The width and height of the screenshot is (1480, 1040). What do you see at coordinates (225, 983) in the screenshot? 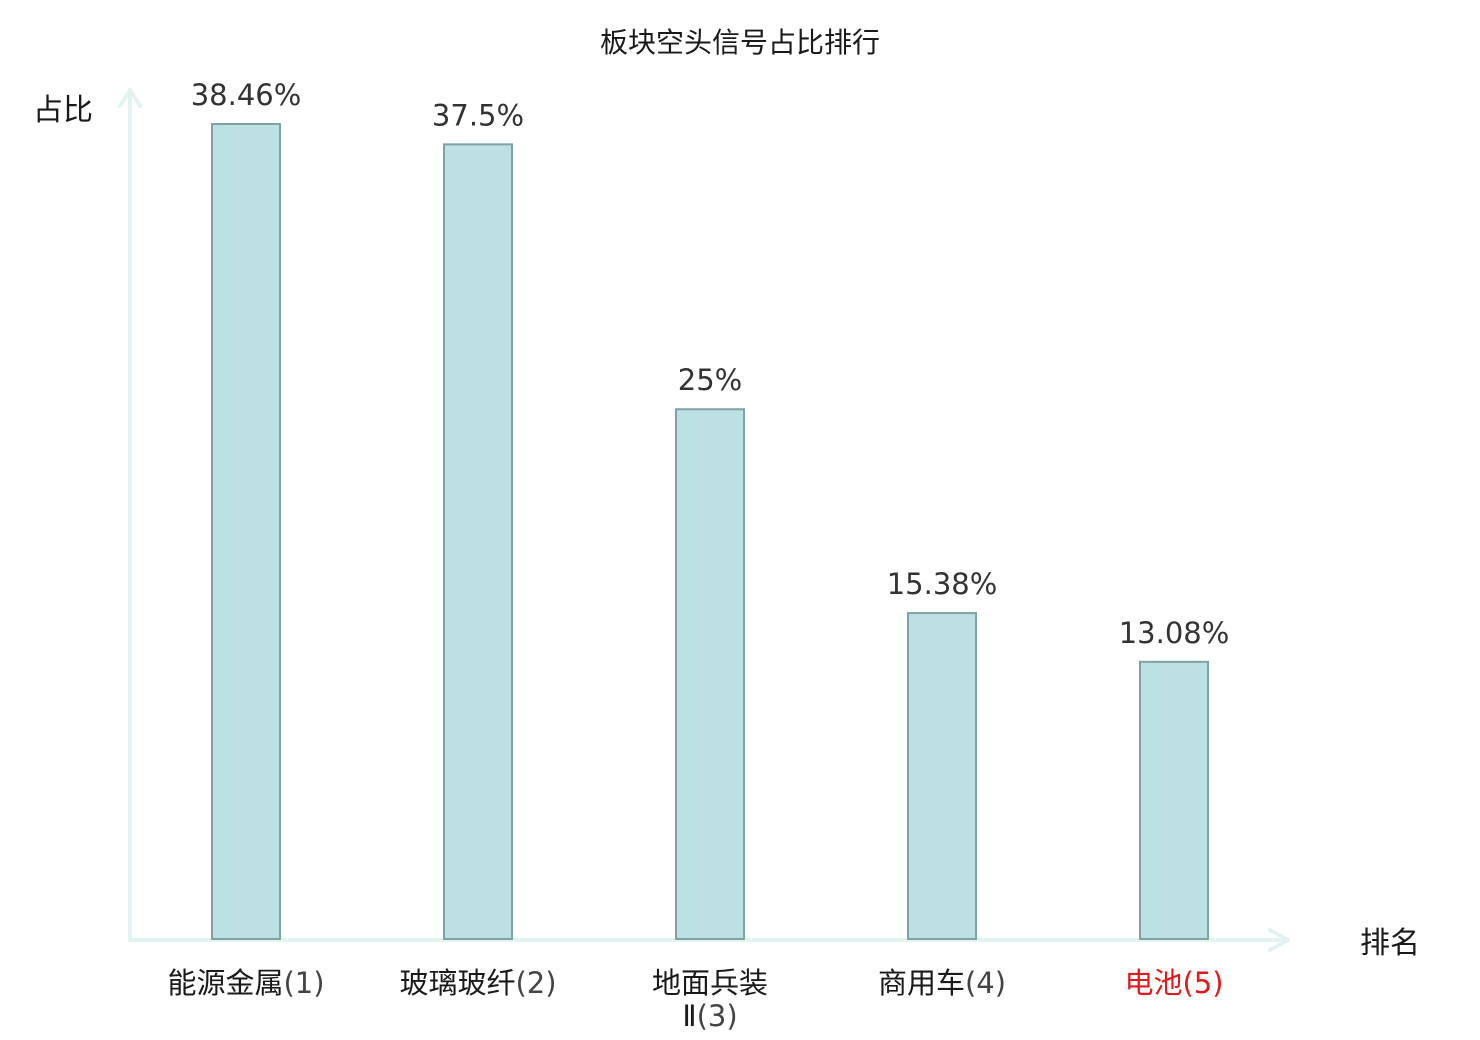
I see `category-name: 能源金属` at bounding box center [225, 983].